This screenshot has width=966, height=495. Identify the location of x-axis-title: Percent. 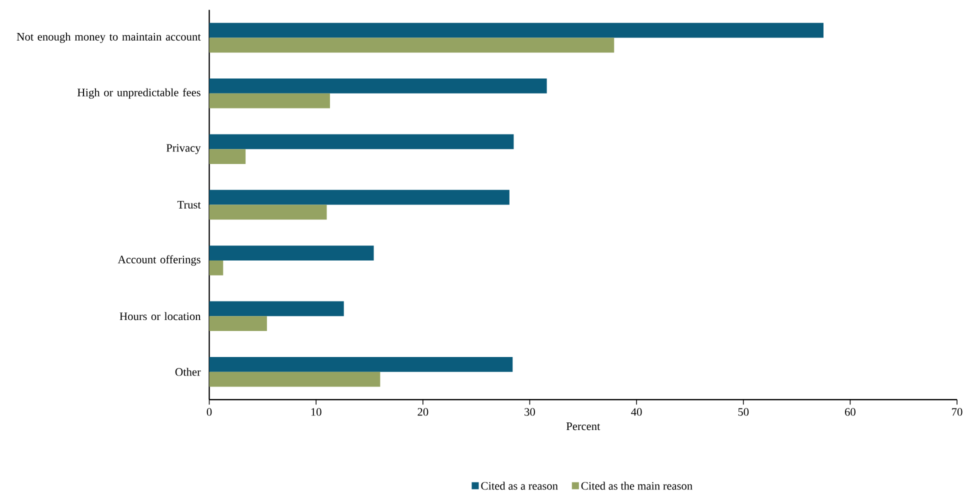
(583, 426).